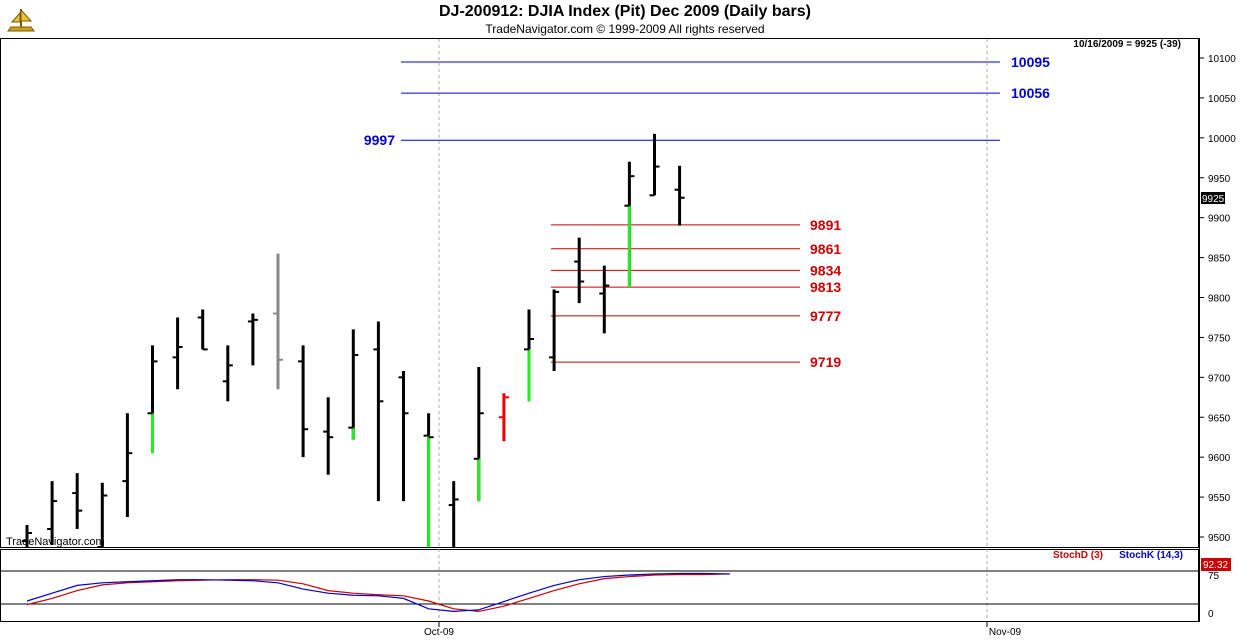 This screenshot has height=643, width=1250. I want to click on y-tick-label: 9900, so click(1219, 219).